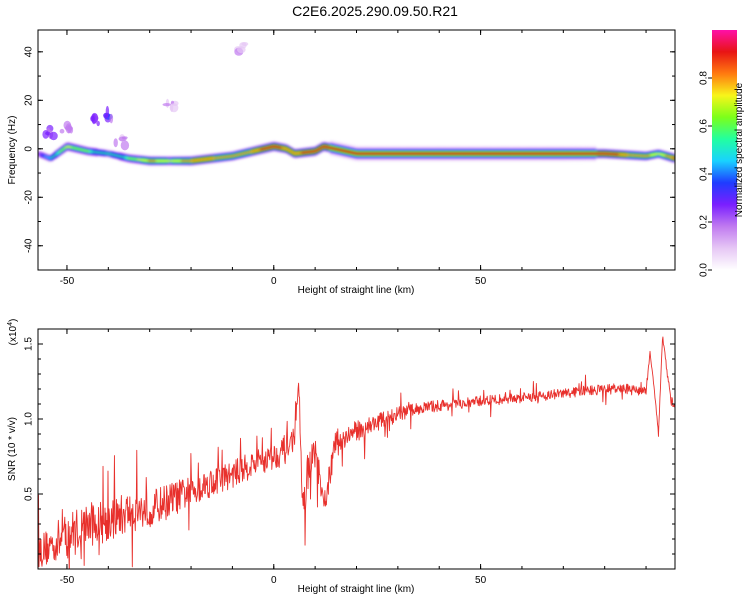 The height and width of the screenshot is (600, 750). I want to click on colorbar-ticks: 0.0 0.2 0.4 0.6 0.8, so click(705, 174).